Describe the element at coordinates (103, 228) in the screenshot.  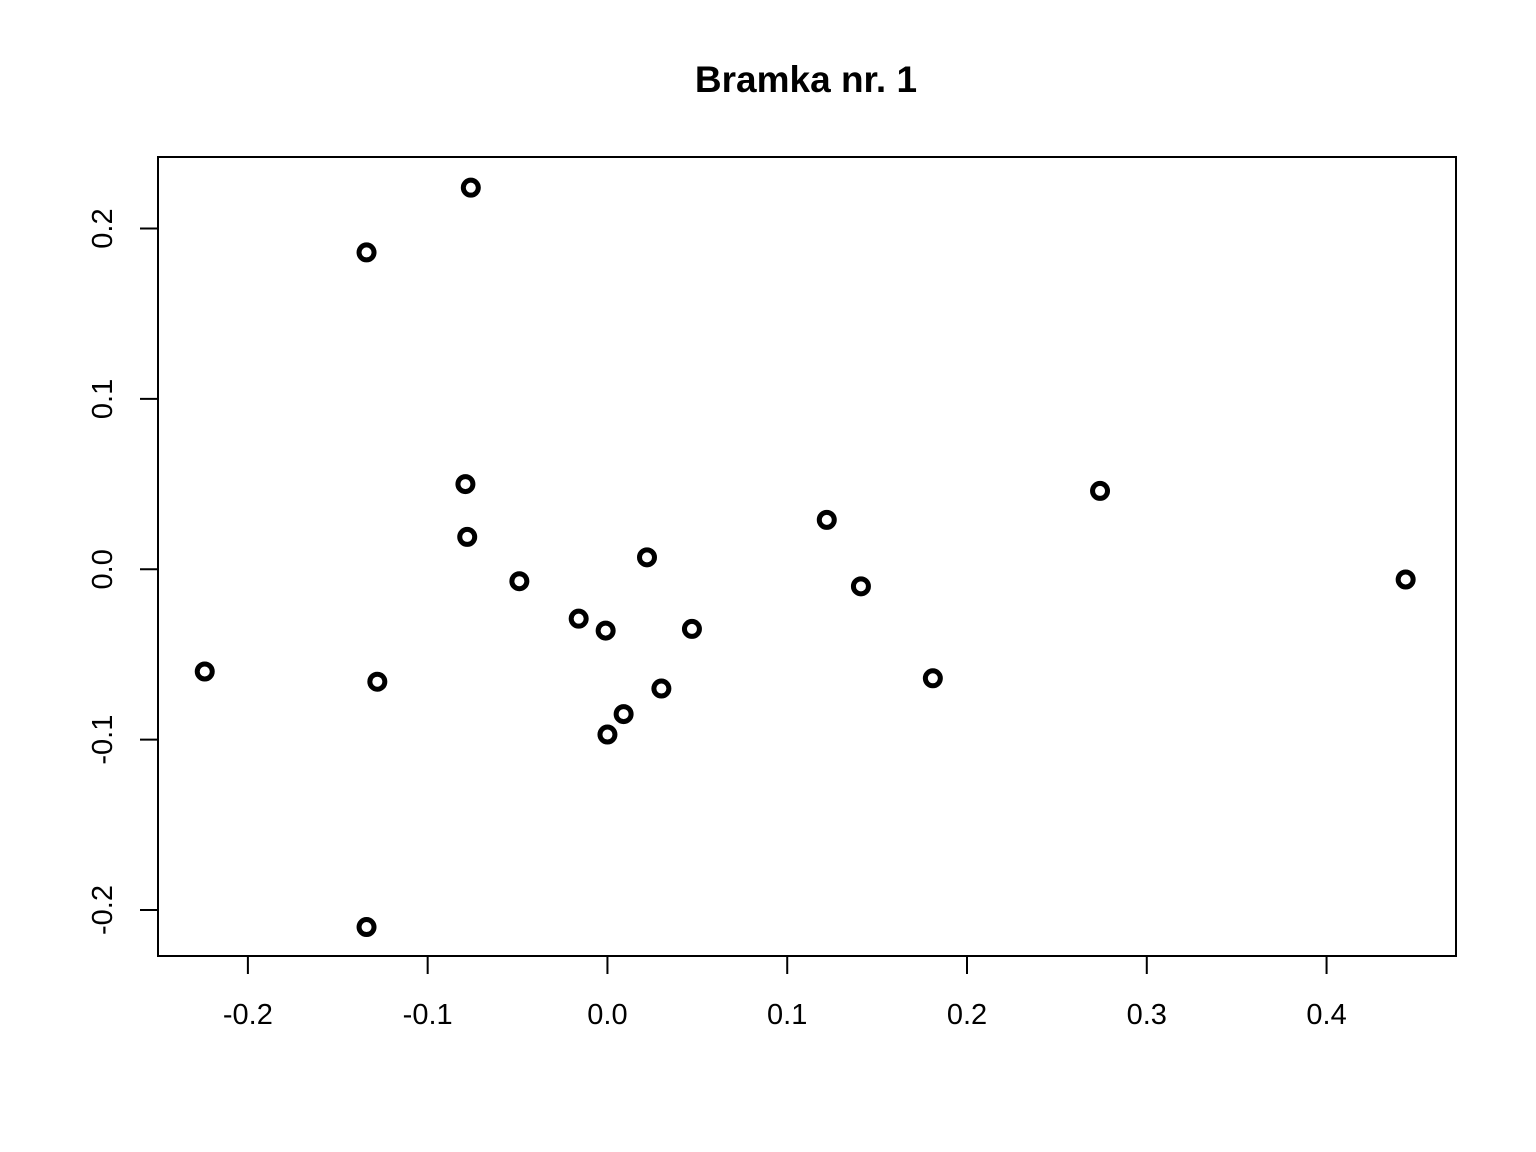
I see `y-tick-label: 0.2` at that location.